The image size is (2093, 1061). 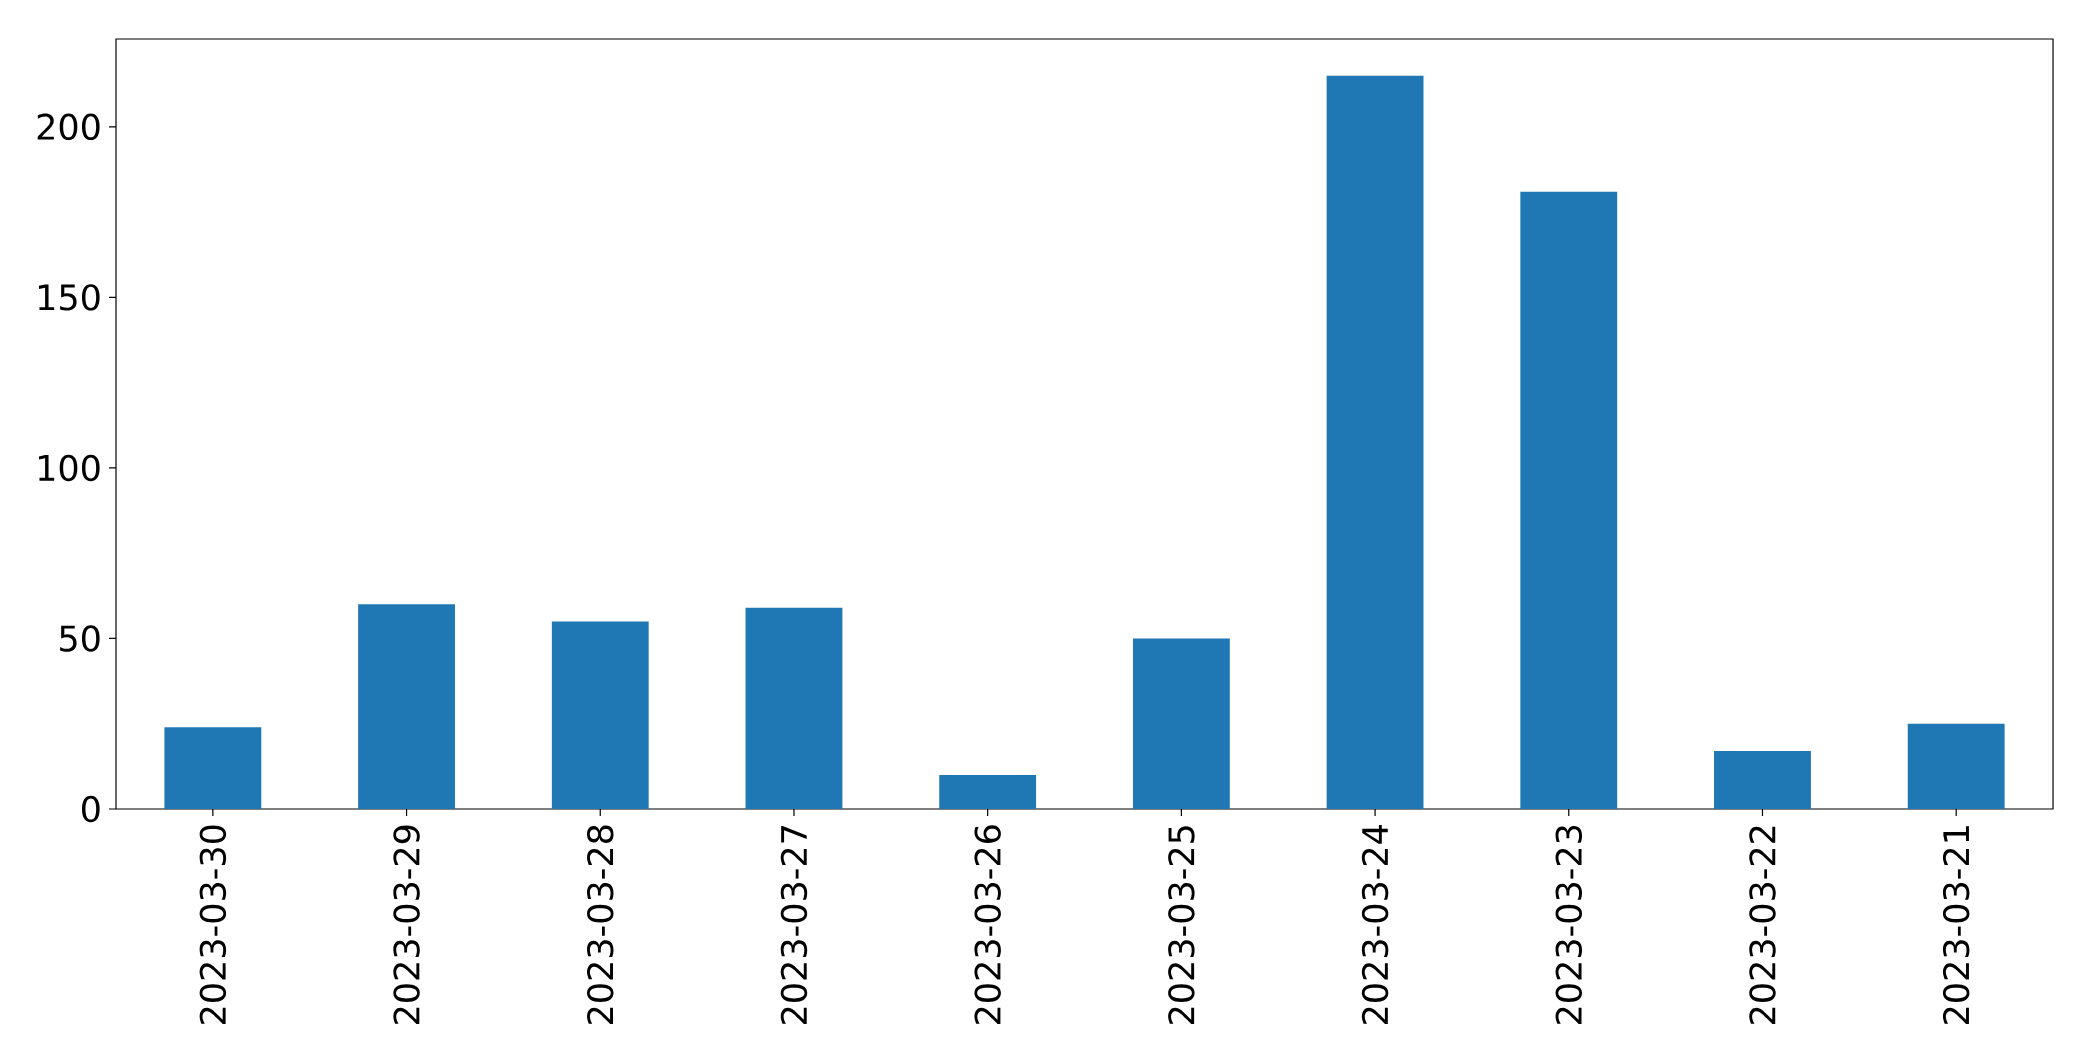 What do you see at coordinates (600, 924) in the screenshot?
I see `x-tick-label: 2023-03-28` at bounding box center [600, 924].